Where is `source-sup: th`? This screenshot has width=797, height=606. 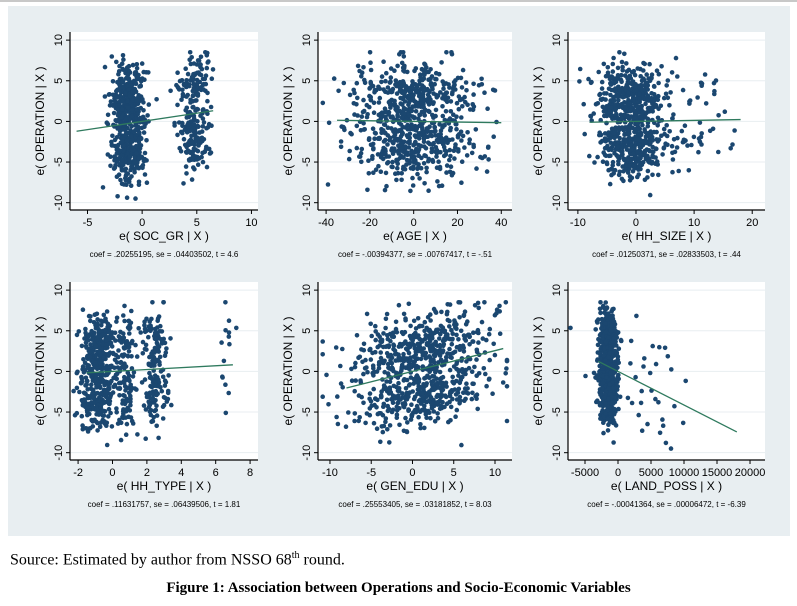 source-sup: th is located at coordinates (295, 555).